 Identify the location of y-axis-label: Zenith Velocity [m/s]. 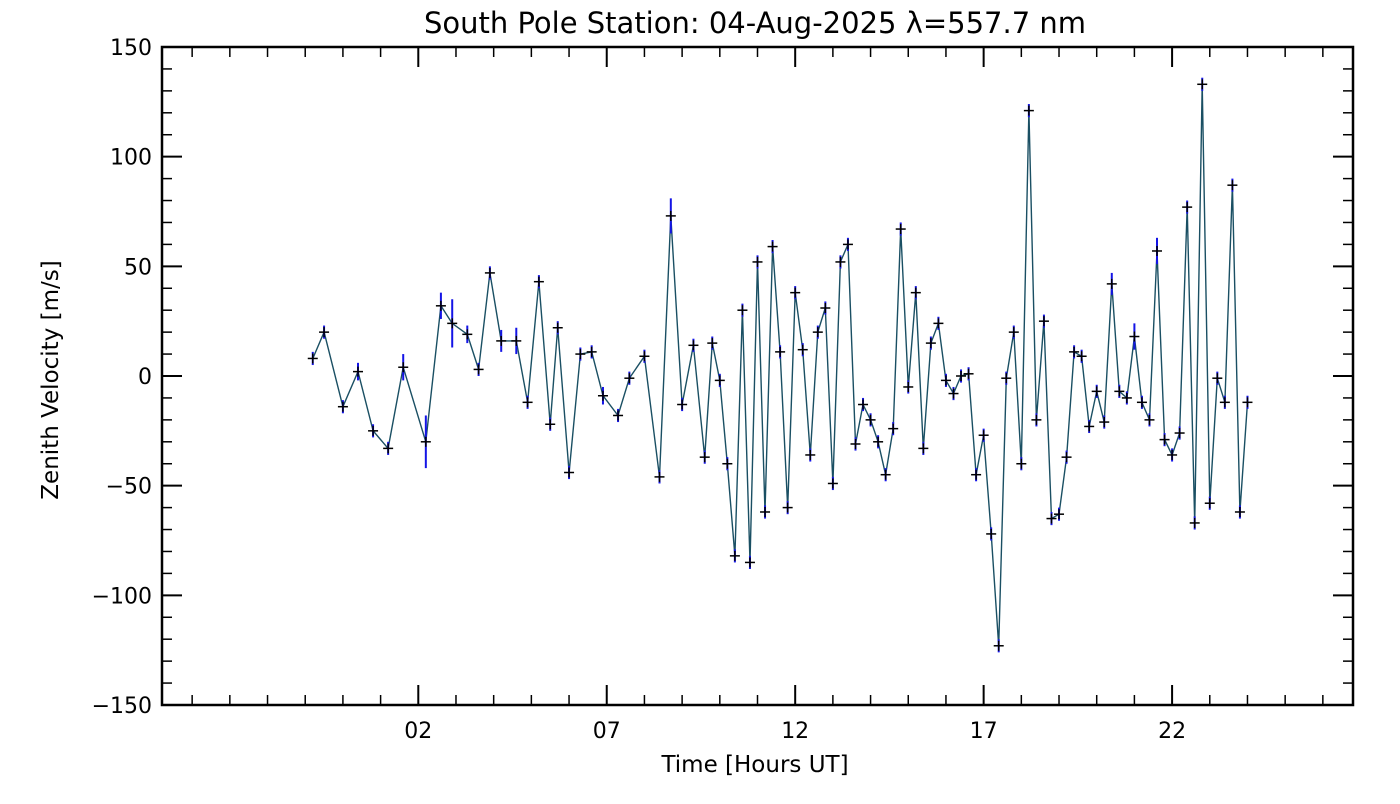
(51, 379).